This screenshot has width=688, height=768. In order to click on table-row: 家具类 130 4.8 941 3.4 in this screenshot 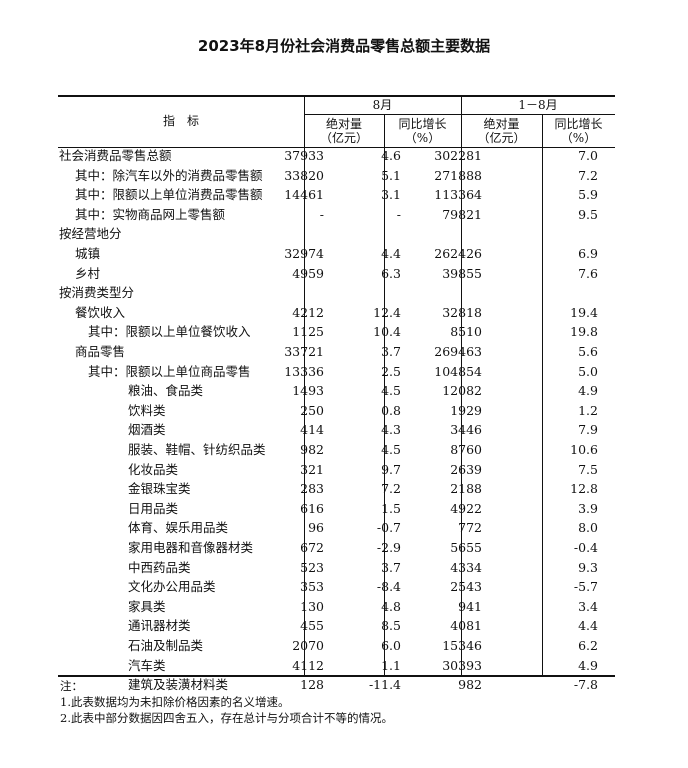, I will do `click(336, 607)`.